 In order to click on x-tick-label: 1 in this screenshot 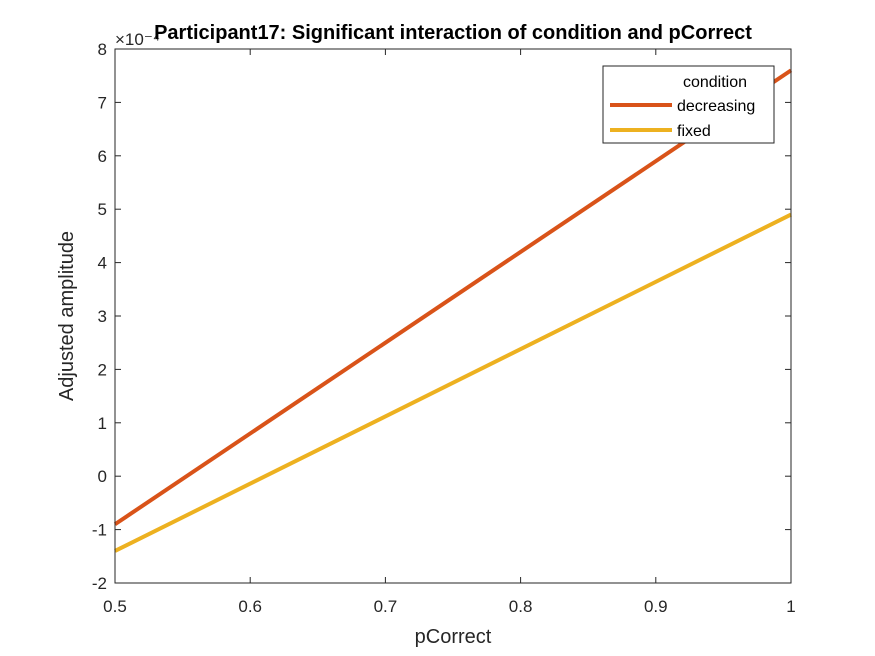, I will do `click(790, 606)`.